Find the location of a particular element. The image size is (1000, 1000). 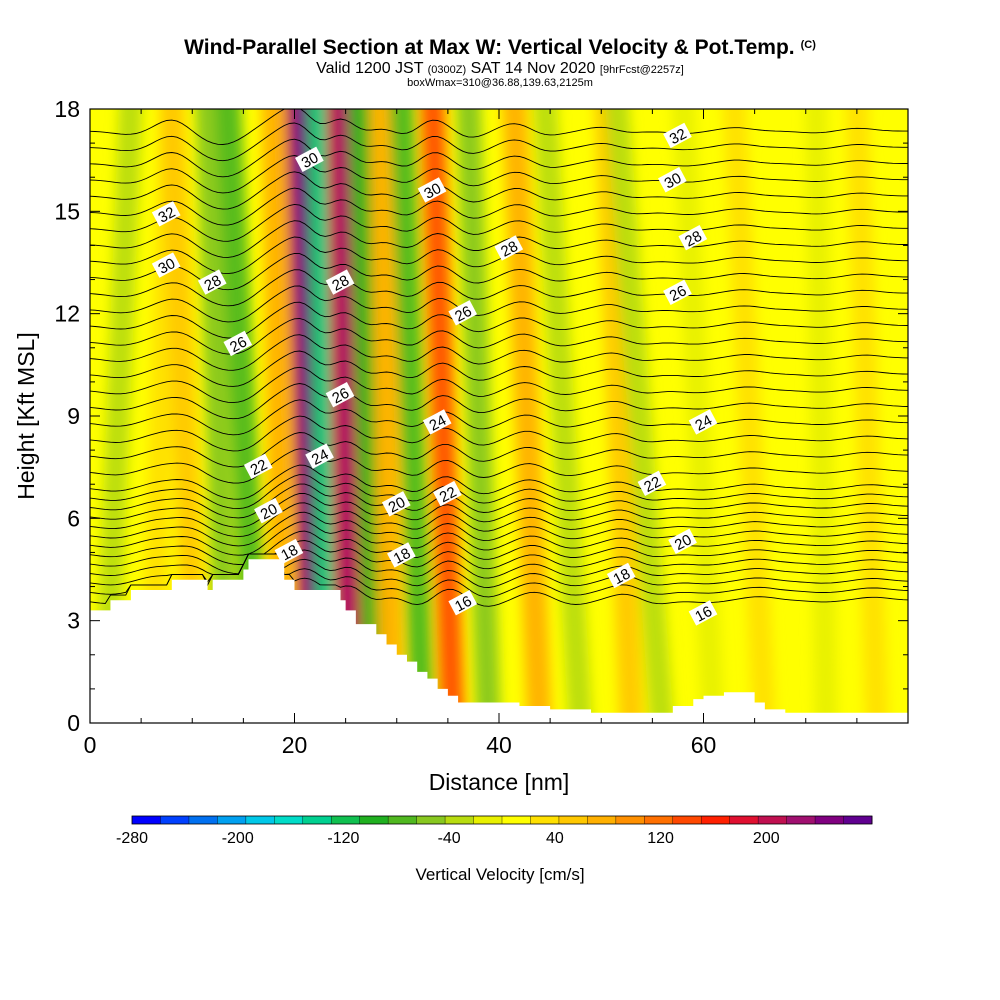

contour-label-text: 18 is located at coordinates (289, 552).